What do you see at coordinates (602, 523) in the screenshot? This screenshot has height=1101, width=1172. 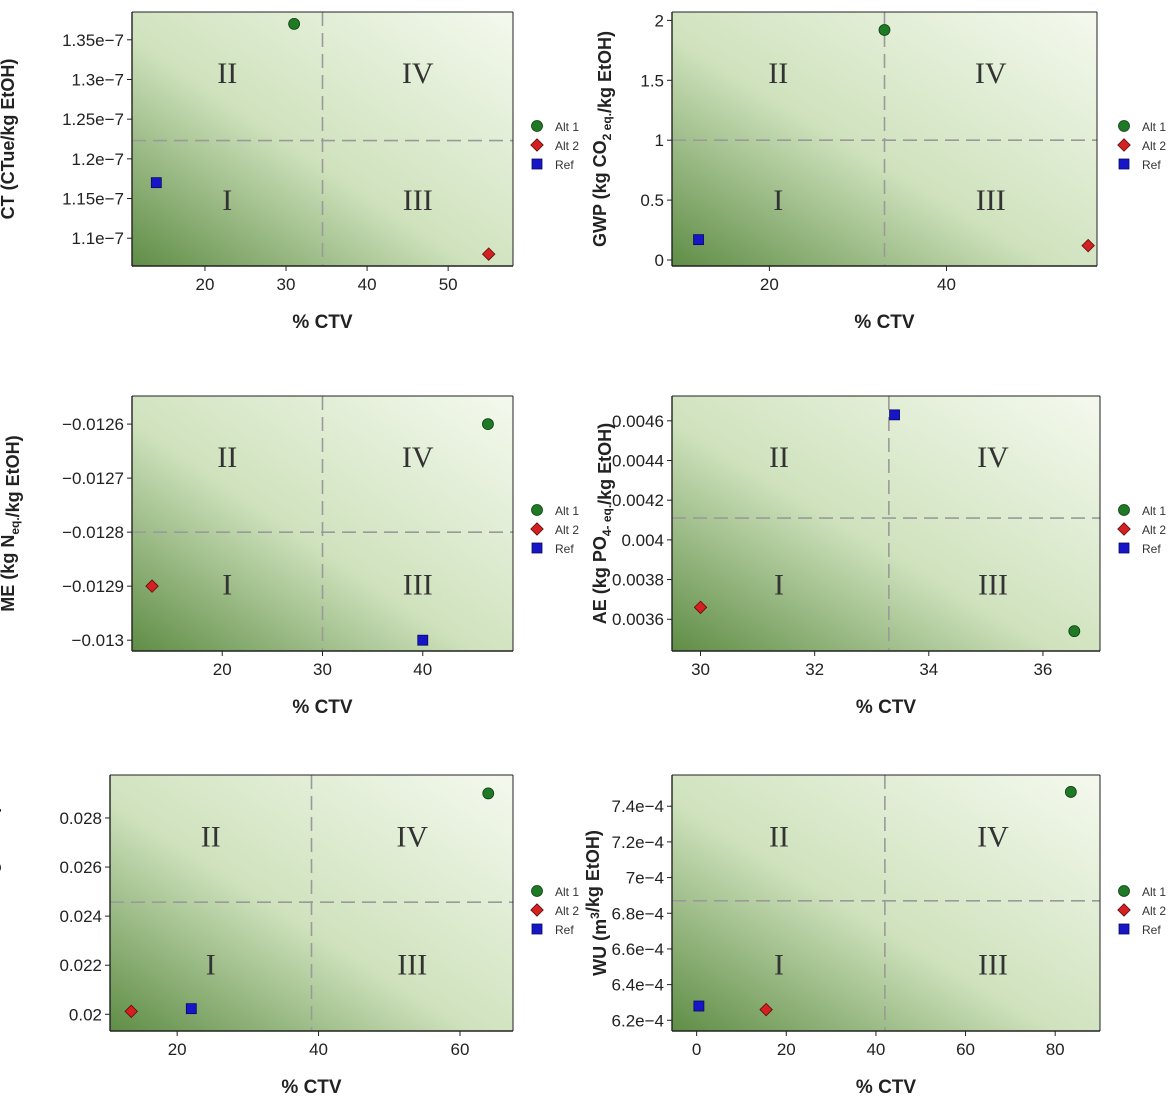 I see `y-axis-label: AE (kg PO4- eq./kg EtOH)` at bounding box center [602, 523].